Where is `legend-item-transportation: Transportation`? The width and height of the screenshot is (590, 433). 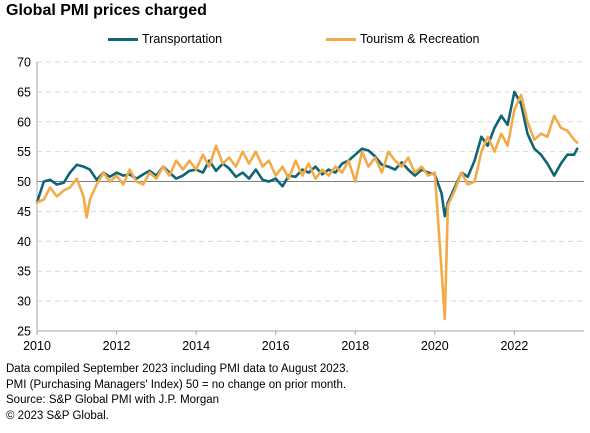
legend-item-transportation: Transportation is located at coordinates (165, 39).